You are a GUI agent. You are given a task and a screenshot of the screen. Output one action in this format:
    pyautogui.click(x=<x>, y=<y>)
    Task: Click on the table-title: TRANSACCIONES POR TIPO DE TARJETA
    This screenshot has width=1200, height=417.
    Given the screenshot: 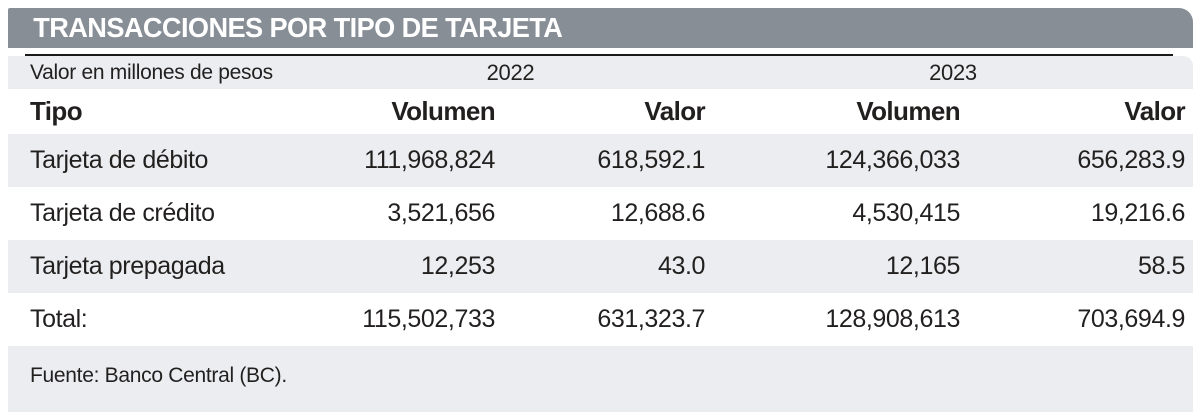 What is the action you would take?
    pyautogui.click(x=298, y=27)
    